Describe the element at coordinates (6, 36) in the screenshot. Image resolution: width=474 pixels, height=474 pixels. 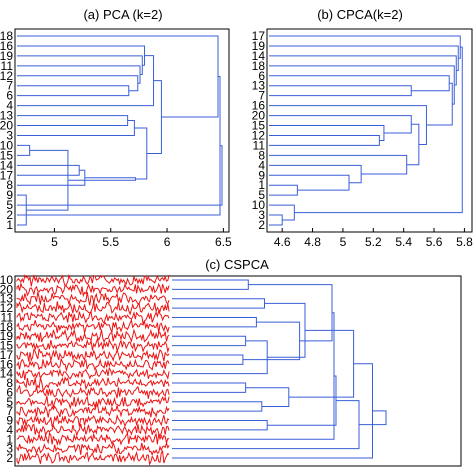
I see `leaf-label-a-0: 18` at that location.